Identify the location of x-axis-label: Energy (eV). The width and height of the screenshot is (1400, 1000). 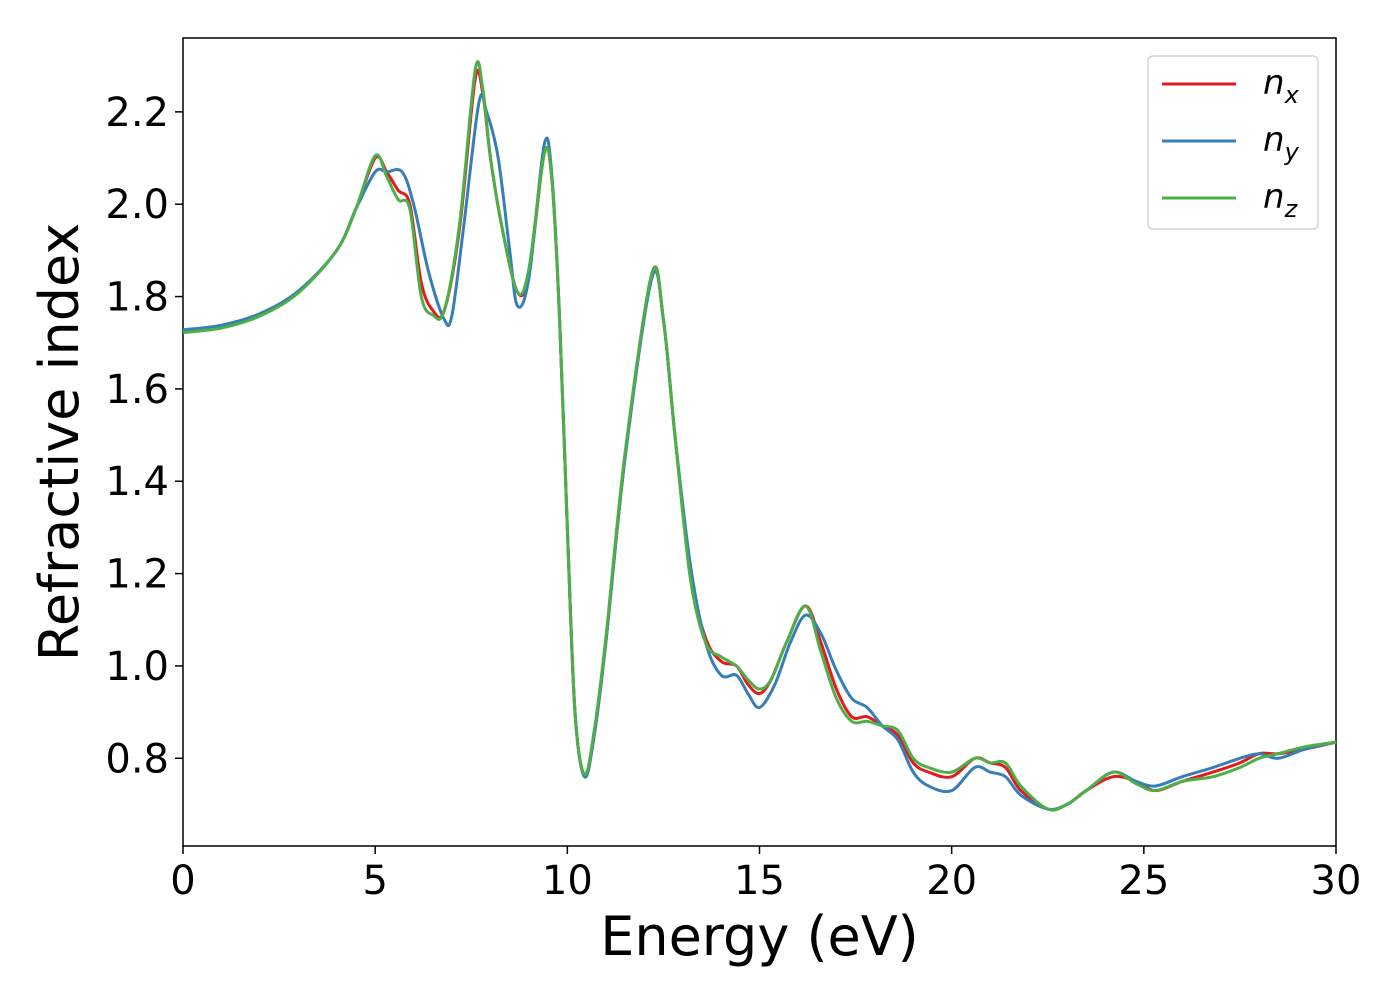
(759, 936).